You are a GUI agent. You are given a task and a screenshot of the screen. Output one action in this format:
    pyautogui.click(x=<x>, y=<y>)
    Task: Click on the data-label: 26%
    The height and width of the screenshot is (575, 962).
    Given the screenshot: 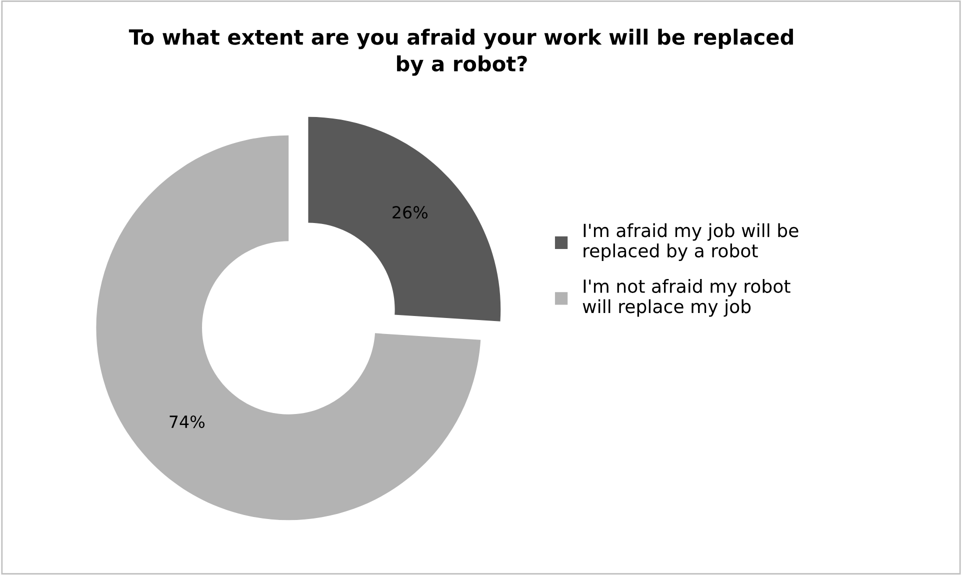 What is the action you would take?
    pyautogui.click(x=410, y=212)
    